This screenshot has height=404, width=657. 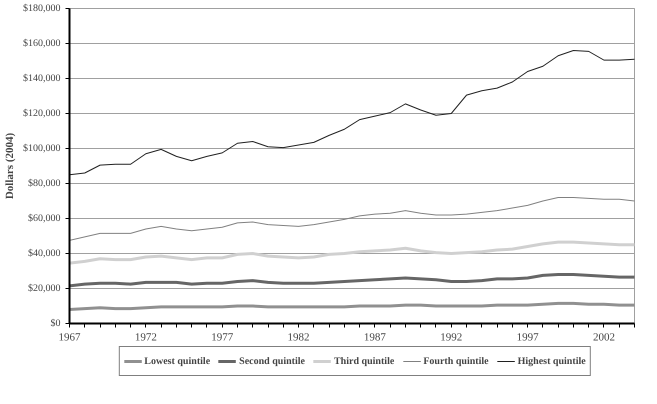 What do you see at coordinates (41, 148) in the screenshot?
I see `y-tick-label: $100,000` at bounding box center [41, 148].